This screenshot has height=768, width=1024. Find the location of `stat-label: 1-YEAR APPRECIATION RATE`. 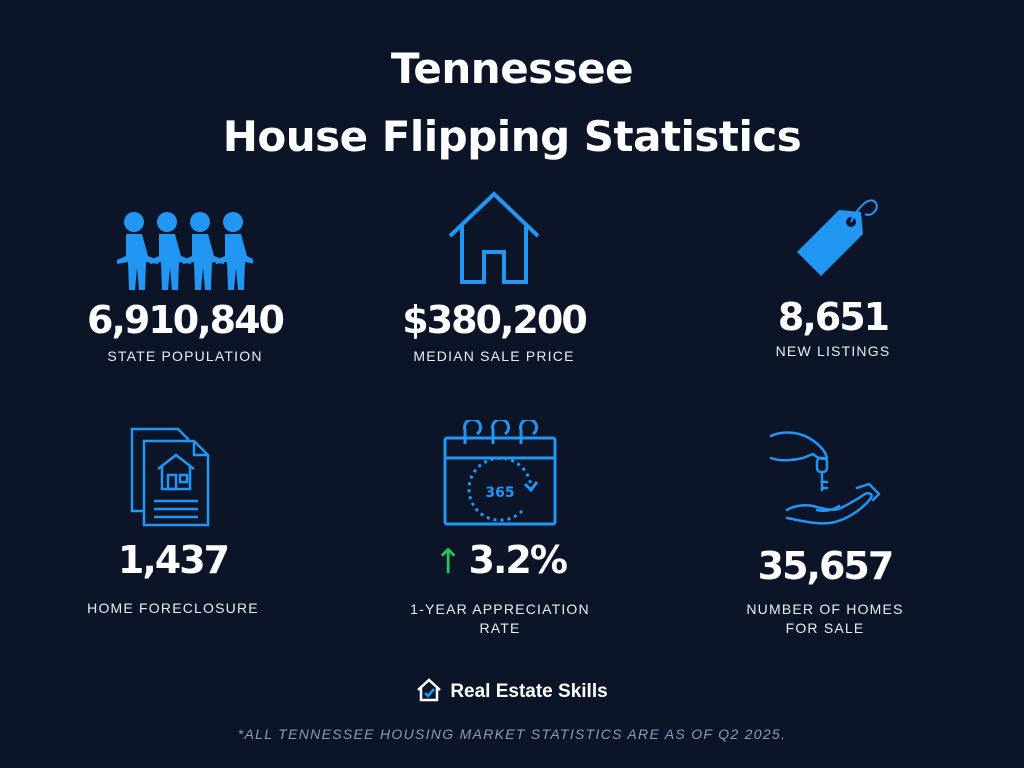

stat-label: 1-YEAR APPRECIATION RATE is located at coordinates (500, 619).